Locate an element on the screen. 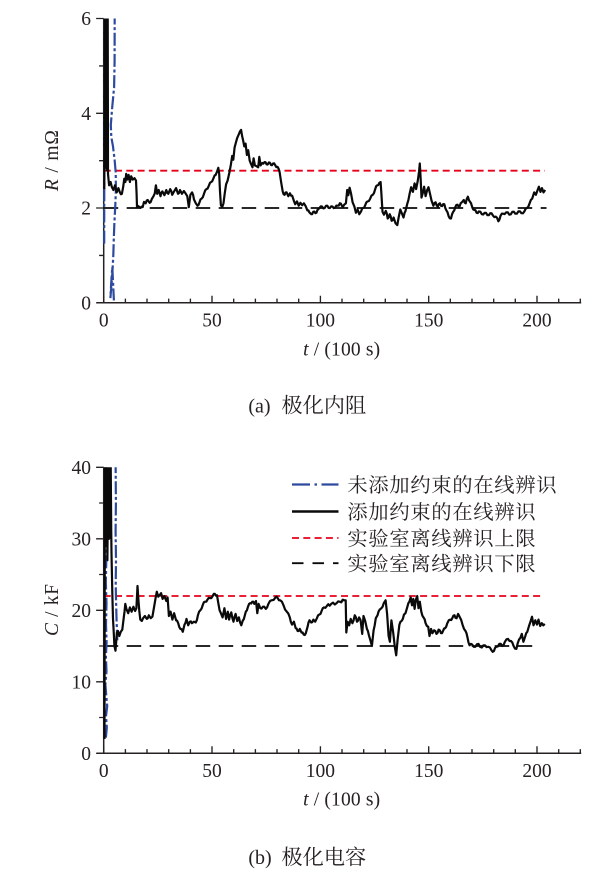 The image size is (616, 894). svg-text: 10 is located at coordinates (82, 683).